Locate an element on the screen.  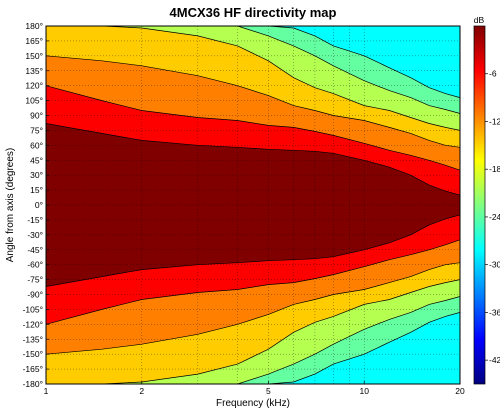
colorbar-tick-label: -18 is located at coordinates (494, 169).